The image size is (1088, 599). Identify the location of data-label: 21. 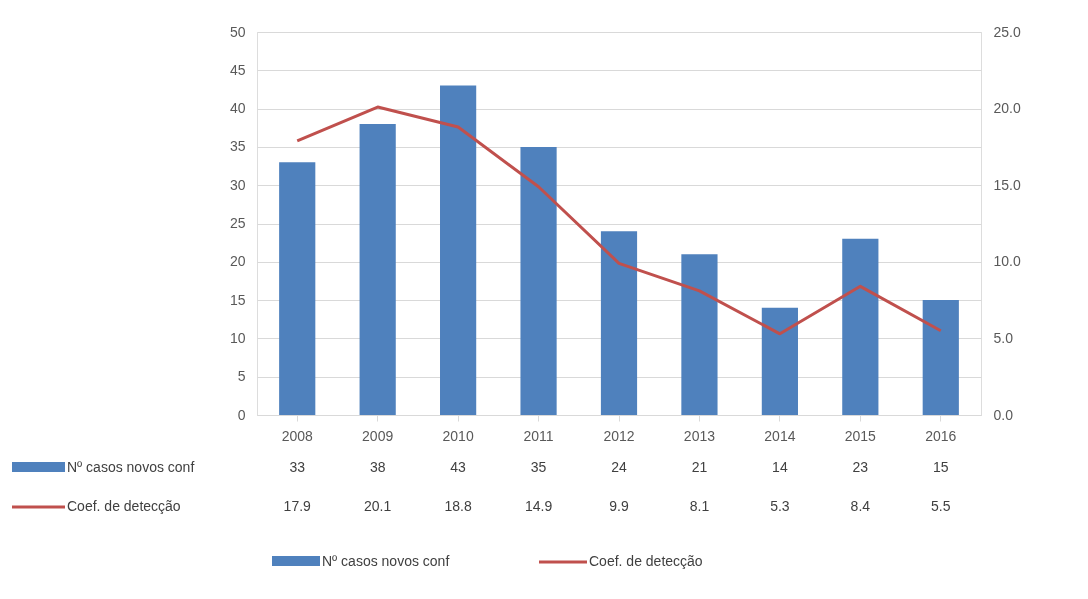
(699, 467).